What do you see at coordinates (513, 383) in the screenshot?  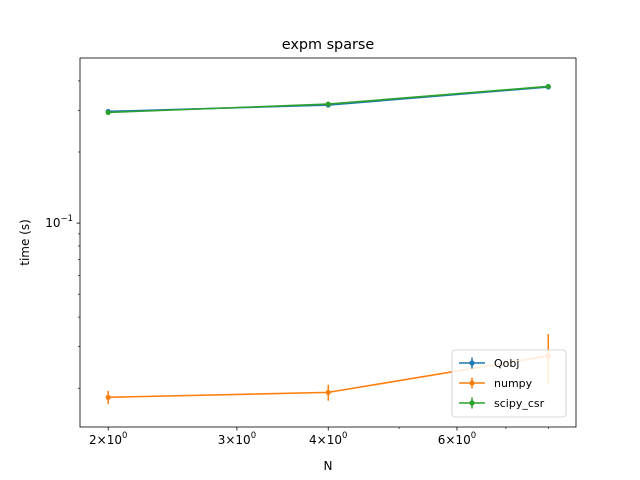 I see `legend-label: numpy` at bounding box center [513, 383].